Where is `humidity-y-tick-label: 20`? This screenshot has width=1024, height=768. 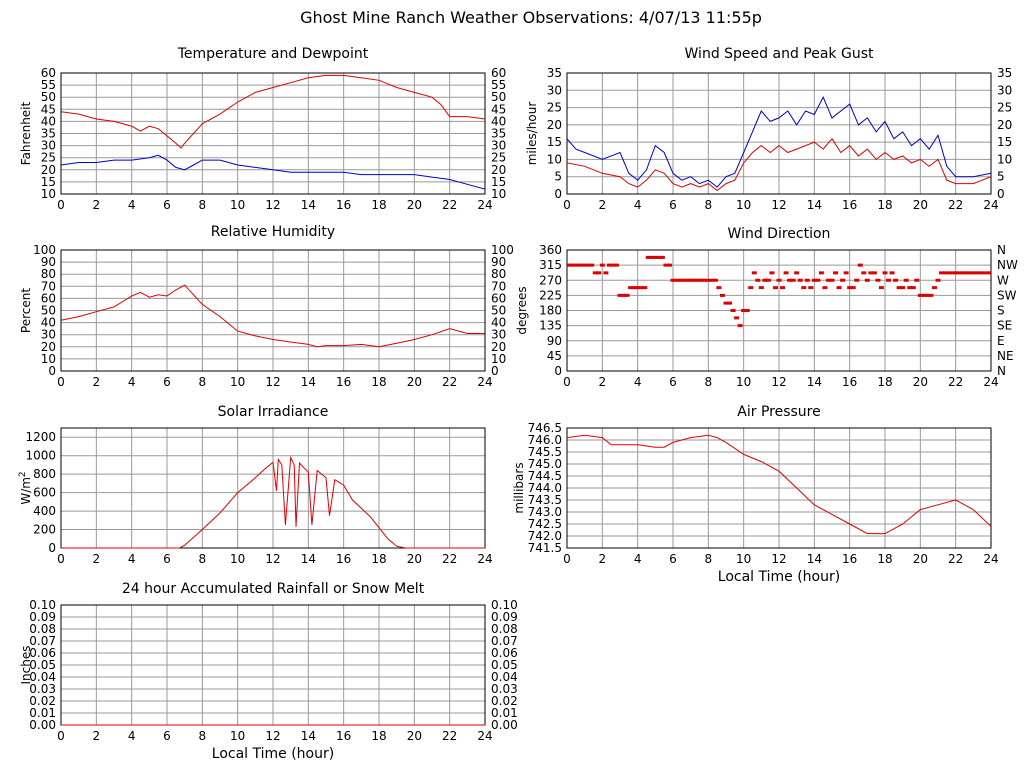
humidity-y-tick-label: 20 is located at coordinates (48, 347).